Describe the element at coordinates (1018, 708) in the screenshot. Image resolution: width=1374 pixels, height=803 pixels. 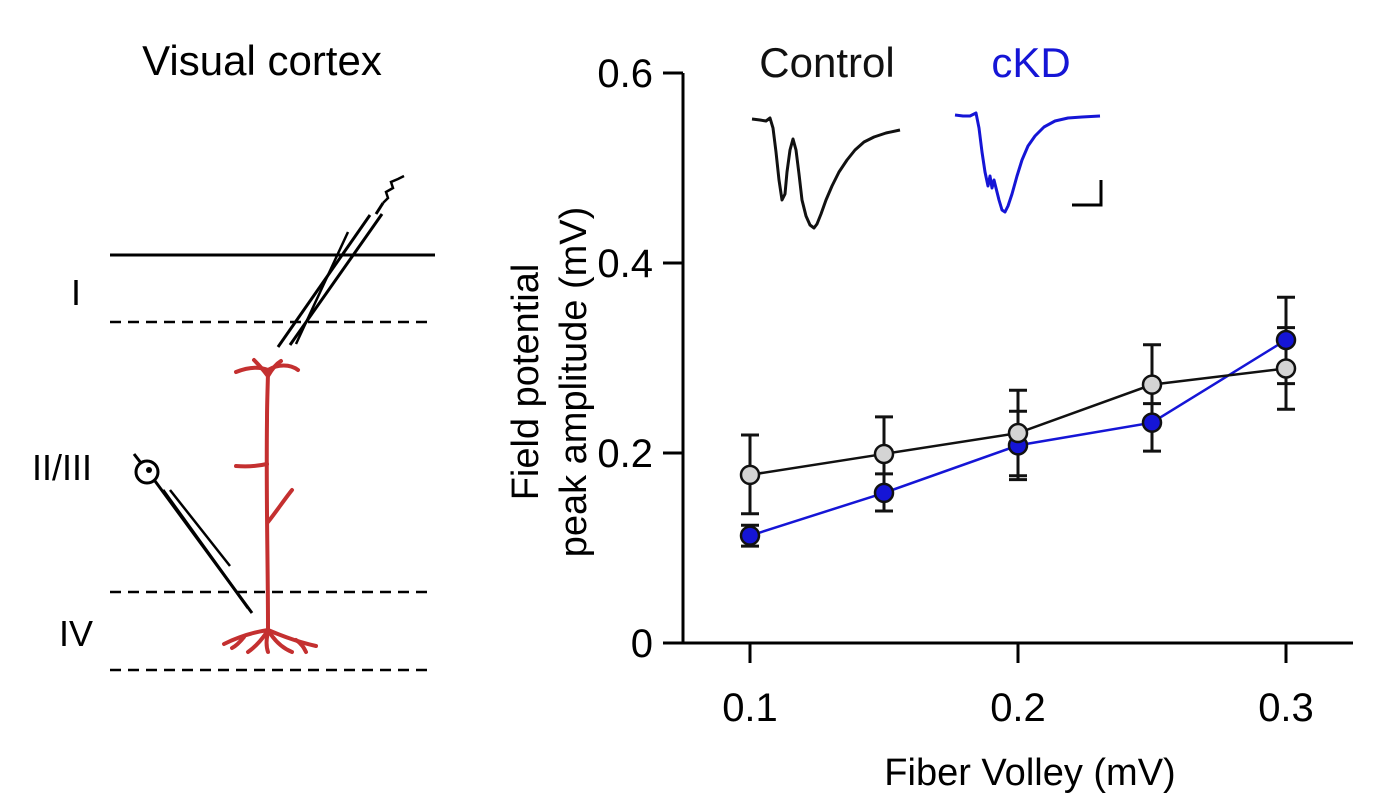
I see `x-tick-label: 0.2` at that location.